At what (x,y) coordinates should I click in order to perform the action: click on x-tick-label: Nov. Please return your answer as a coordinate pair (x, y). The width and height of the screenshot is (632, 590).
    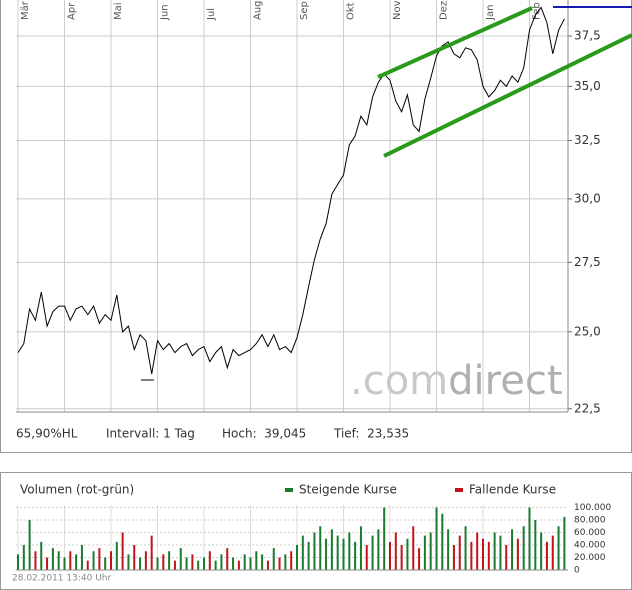
    Looking at the image, I should click on (397, 10).